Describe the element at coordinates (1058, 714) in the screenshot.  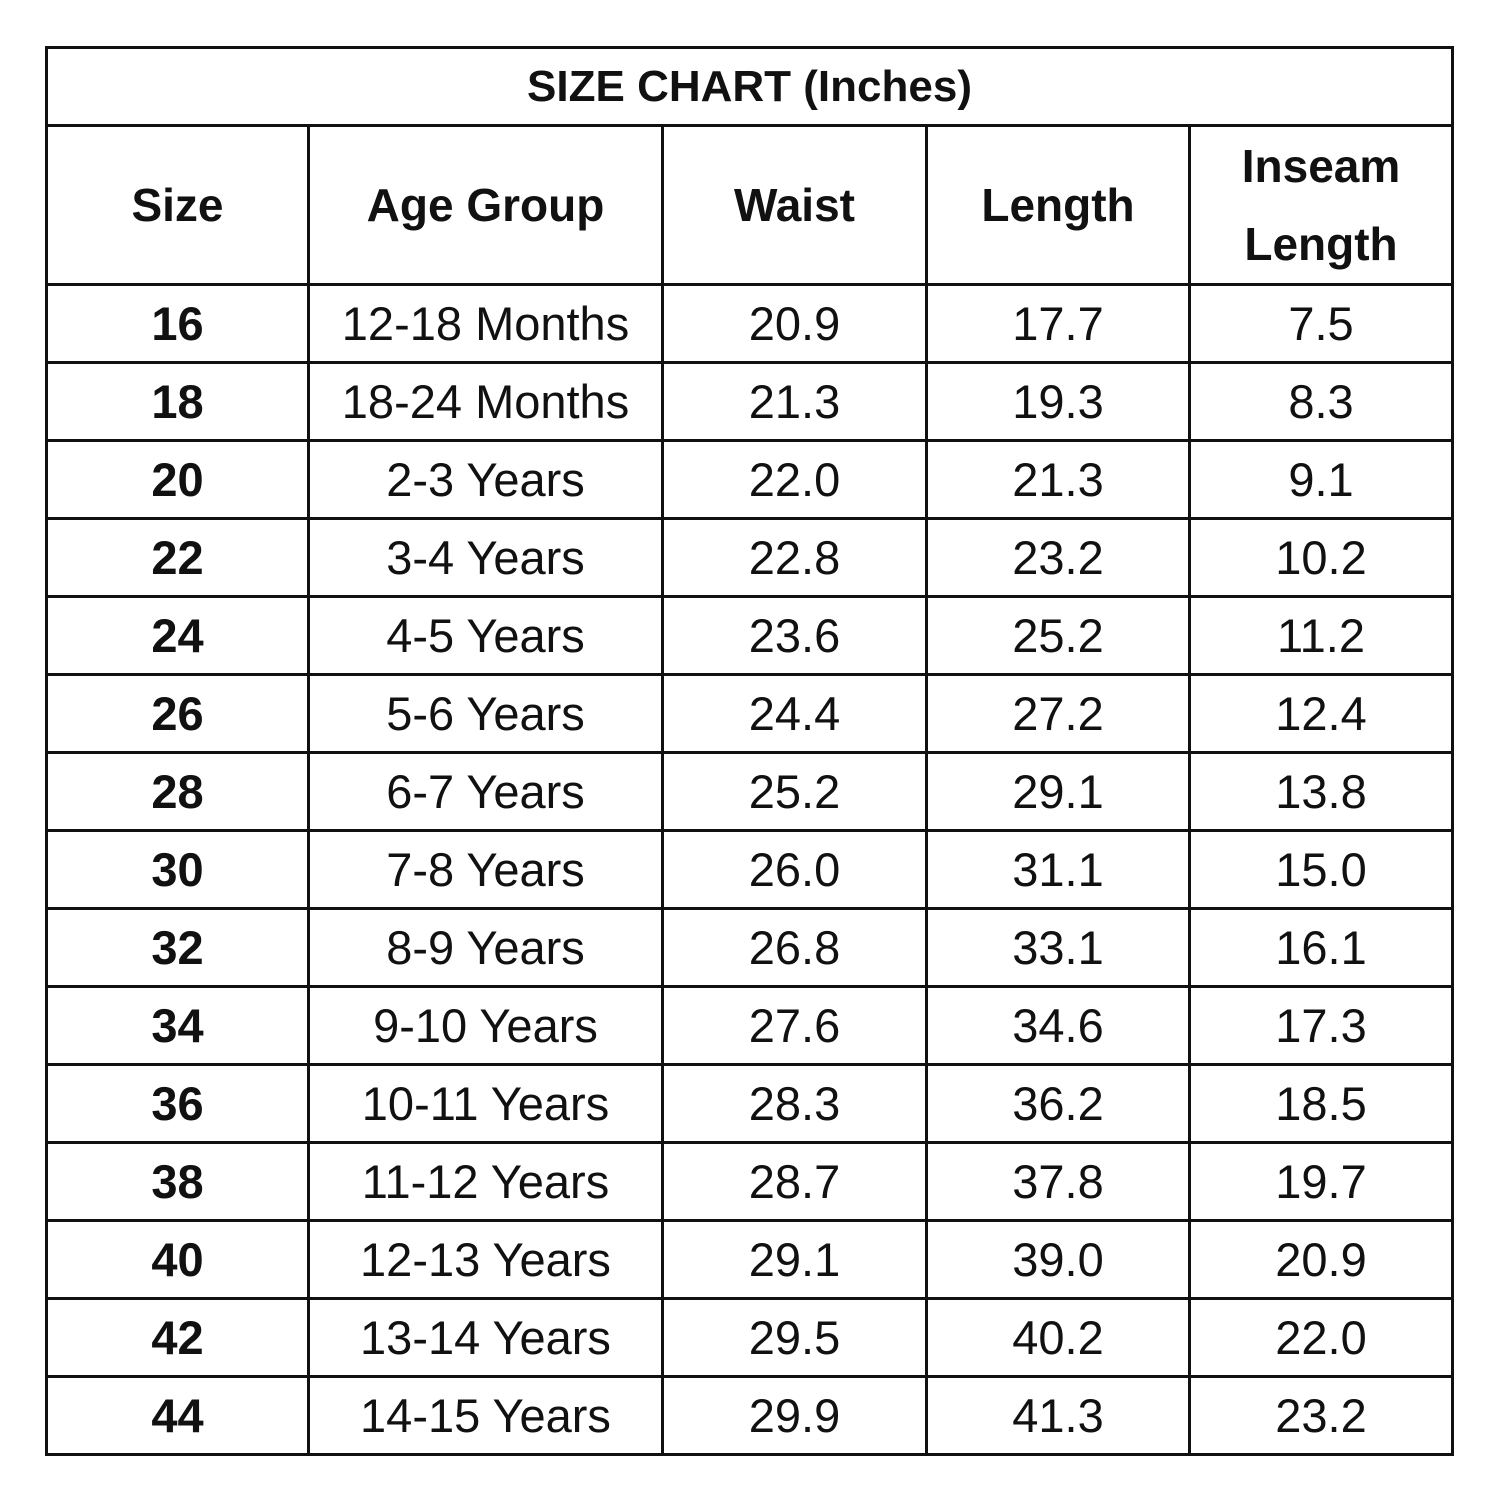
I see `length-cell: 27.2` at that location.